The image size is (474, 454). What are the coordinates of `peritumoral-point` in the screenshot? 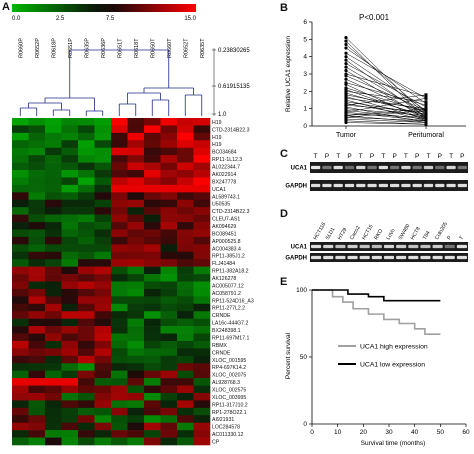 It's located at (426, 105).